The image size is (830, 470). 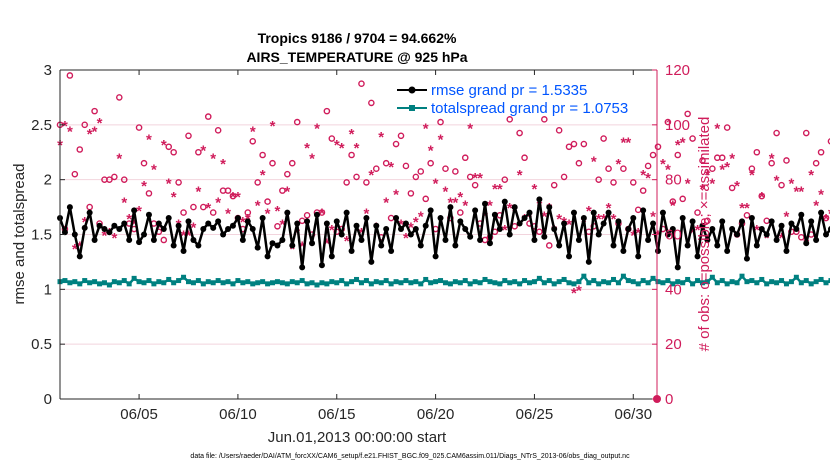 I want to click on legend-marker-totalspread, so click(x=412, y=108).